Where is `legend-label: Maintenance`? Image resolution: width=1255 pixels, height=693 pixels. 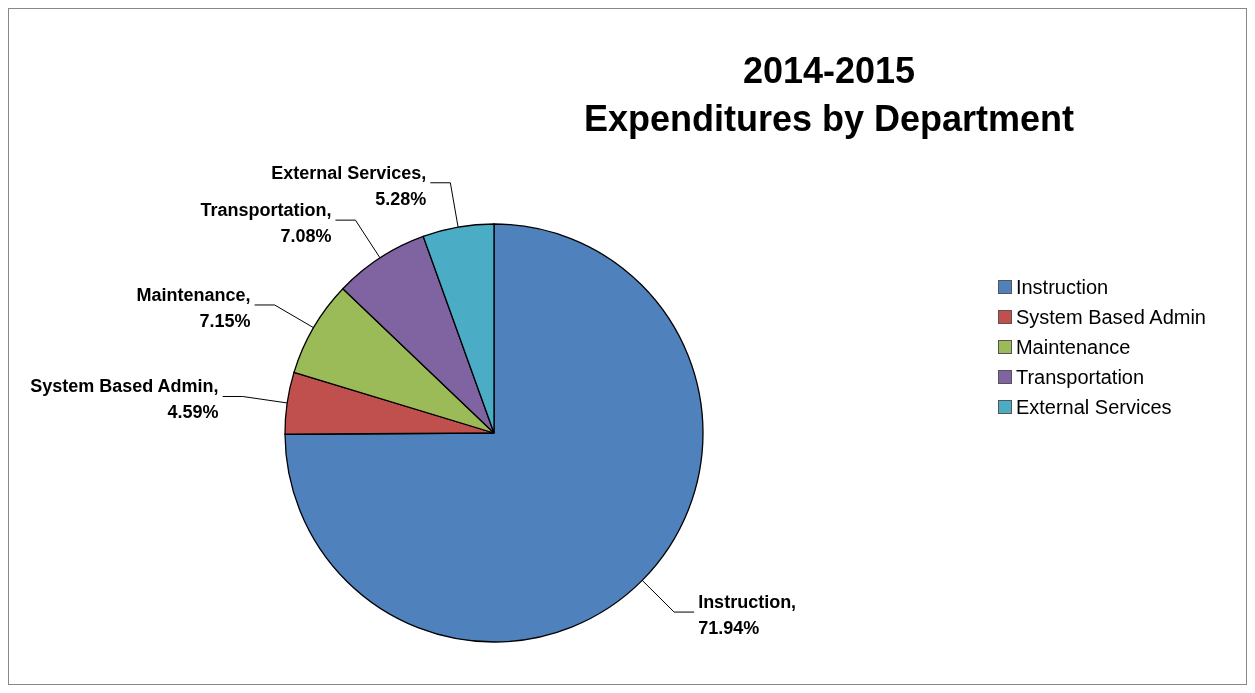
legend-label: Maintenance is located at coordinates (1073, 347).